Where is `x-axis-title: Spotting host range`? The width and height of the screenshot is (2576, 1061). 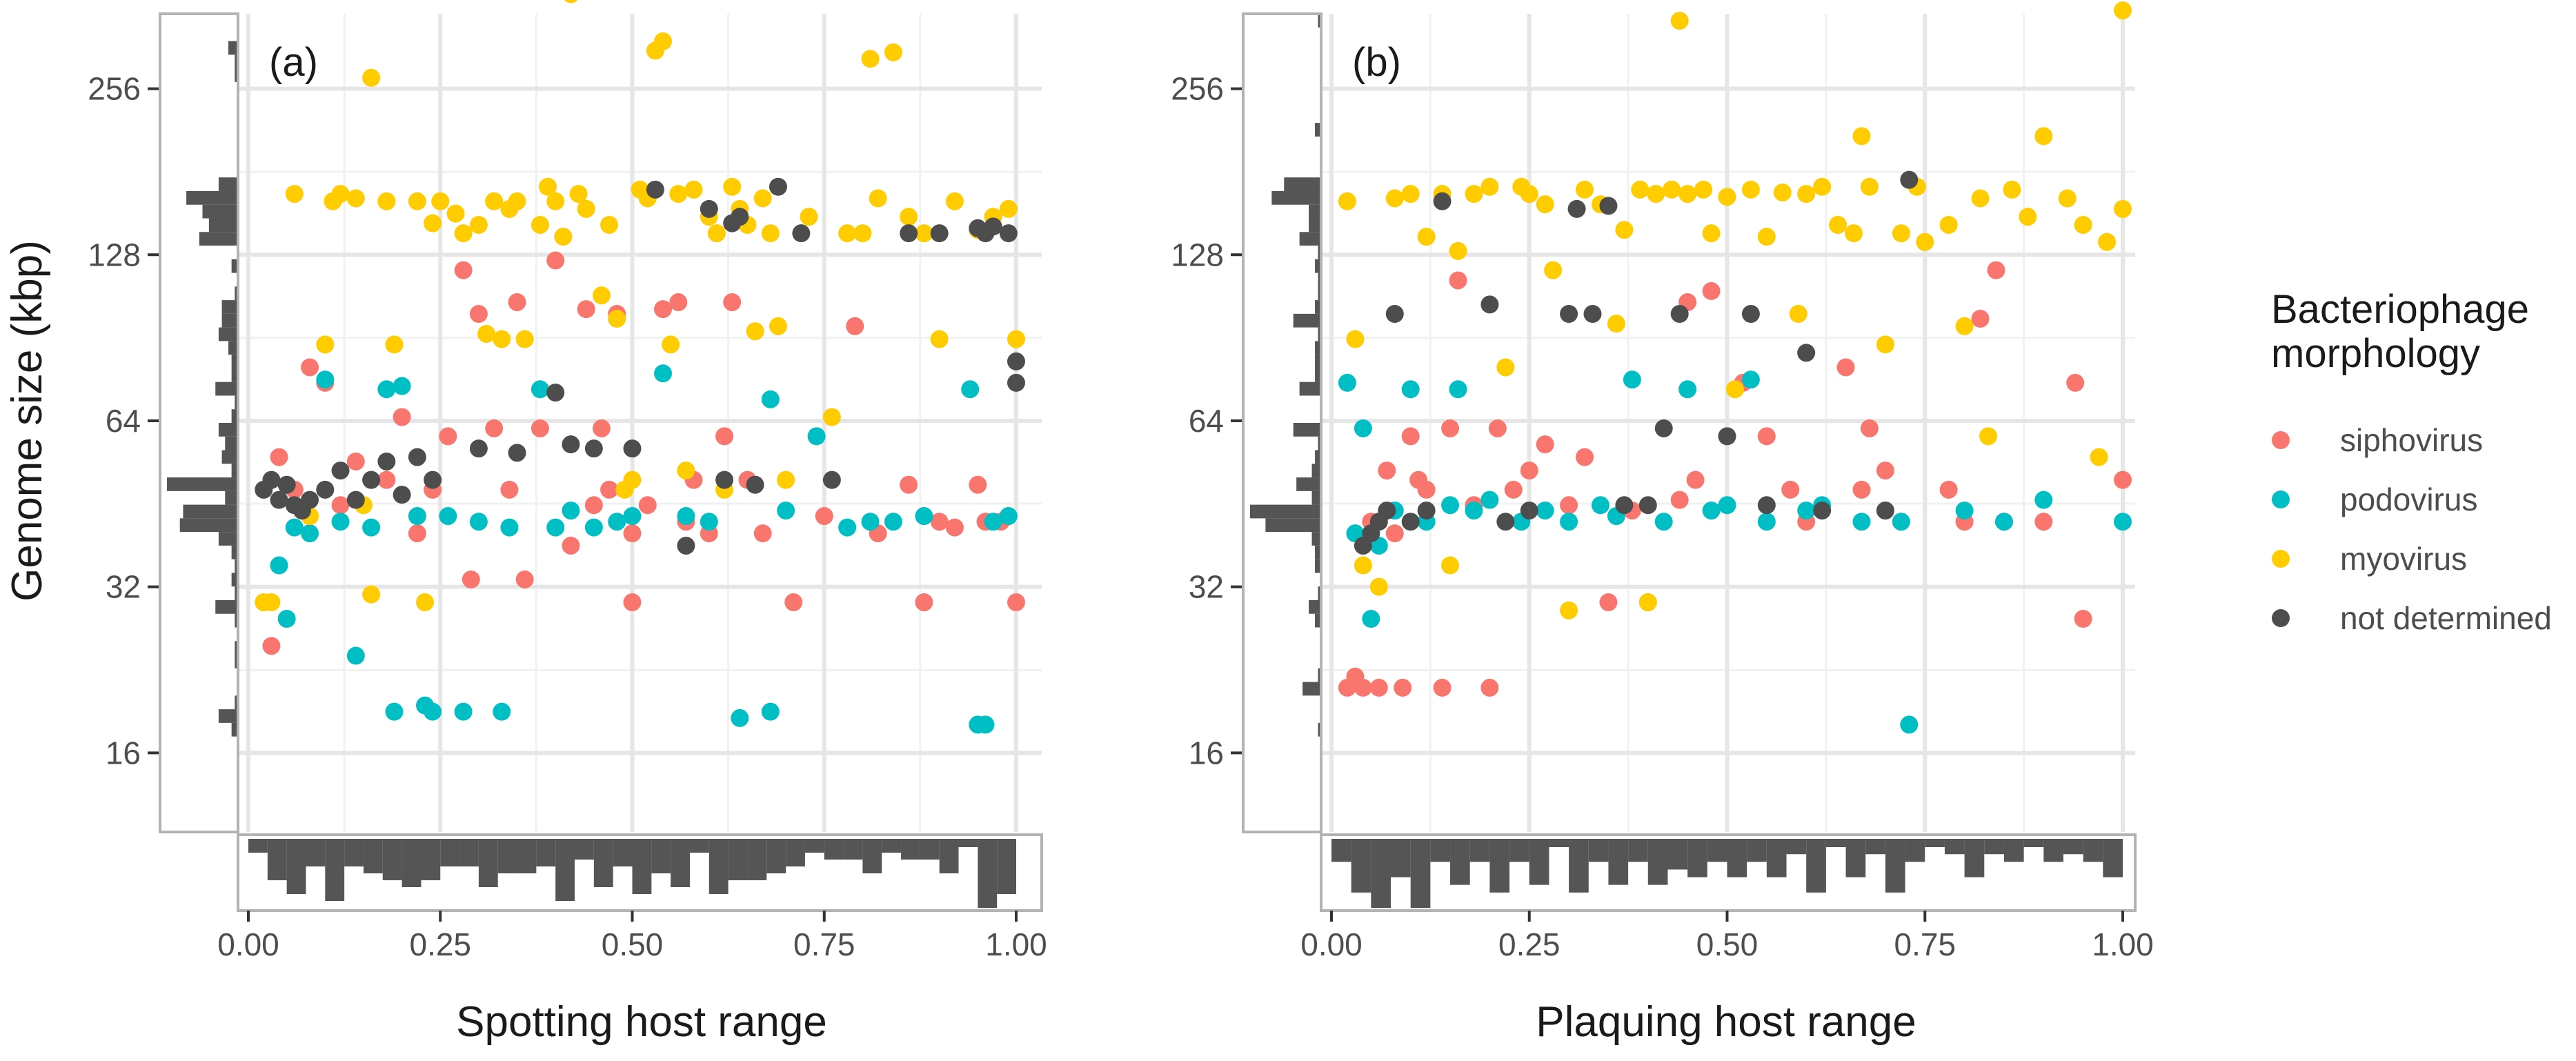 x-axis-title: Spotting host range is located at coordinates (641, 1022).